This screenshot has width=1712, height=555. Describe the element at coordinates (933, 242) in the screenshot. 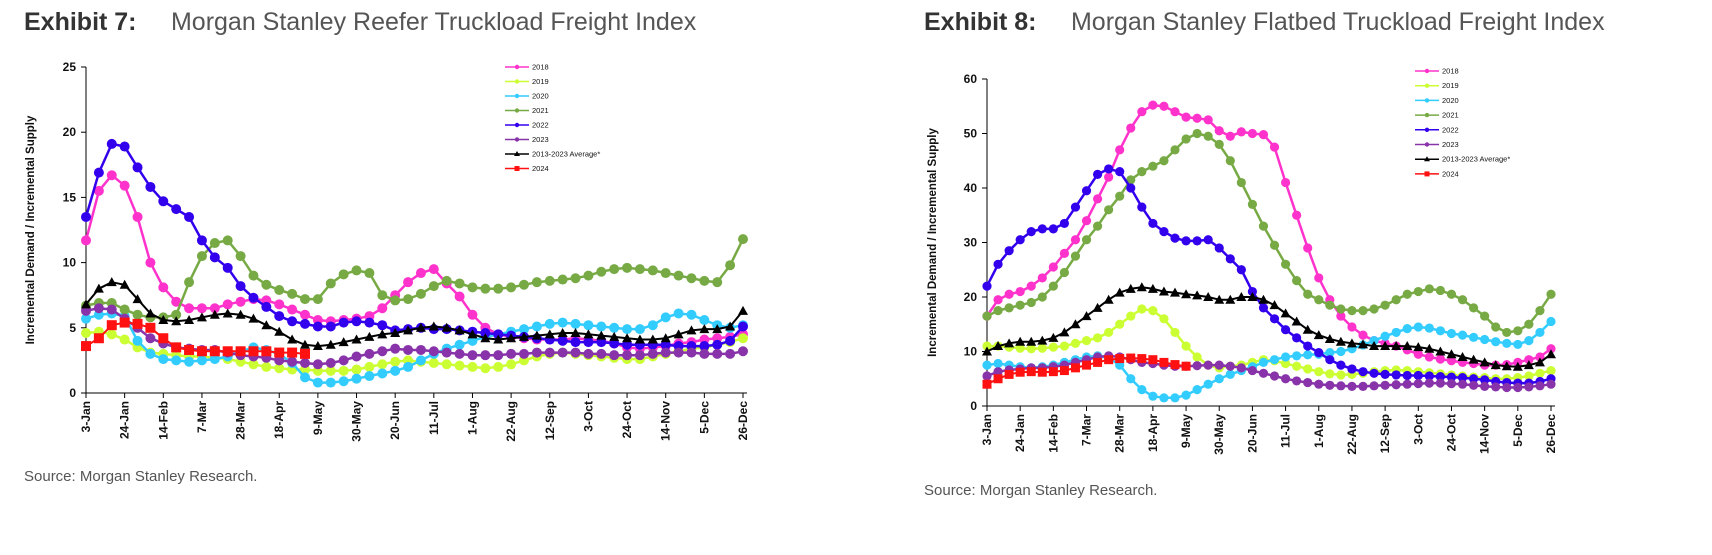

I see `y-axis-label: Incremental Demand / Incremental Supply` at that location.